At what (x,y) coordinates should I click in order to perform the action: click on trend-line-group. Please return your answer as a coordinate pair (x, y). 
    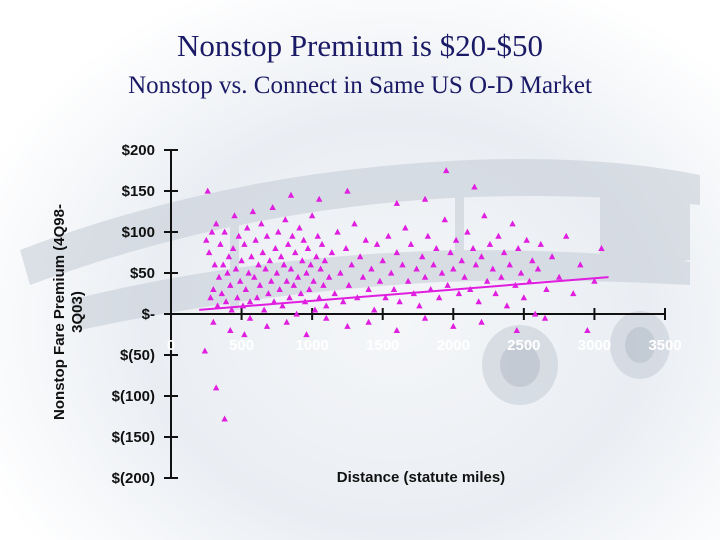
    Looking at the image, I should click on (404, 293).